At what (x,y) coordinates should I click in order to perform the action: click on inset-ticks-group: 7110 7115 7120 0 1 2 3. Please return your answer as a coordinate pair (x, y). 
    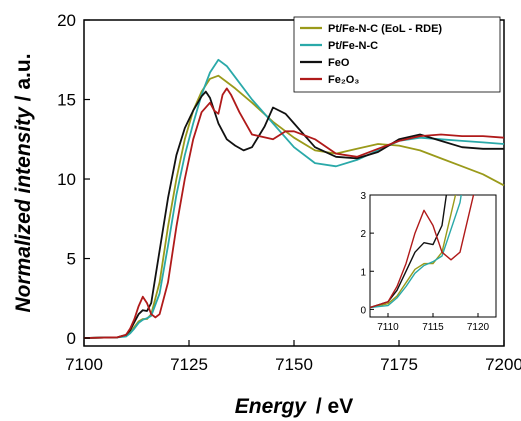
    Looking at the image, I should click on (424, 262).